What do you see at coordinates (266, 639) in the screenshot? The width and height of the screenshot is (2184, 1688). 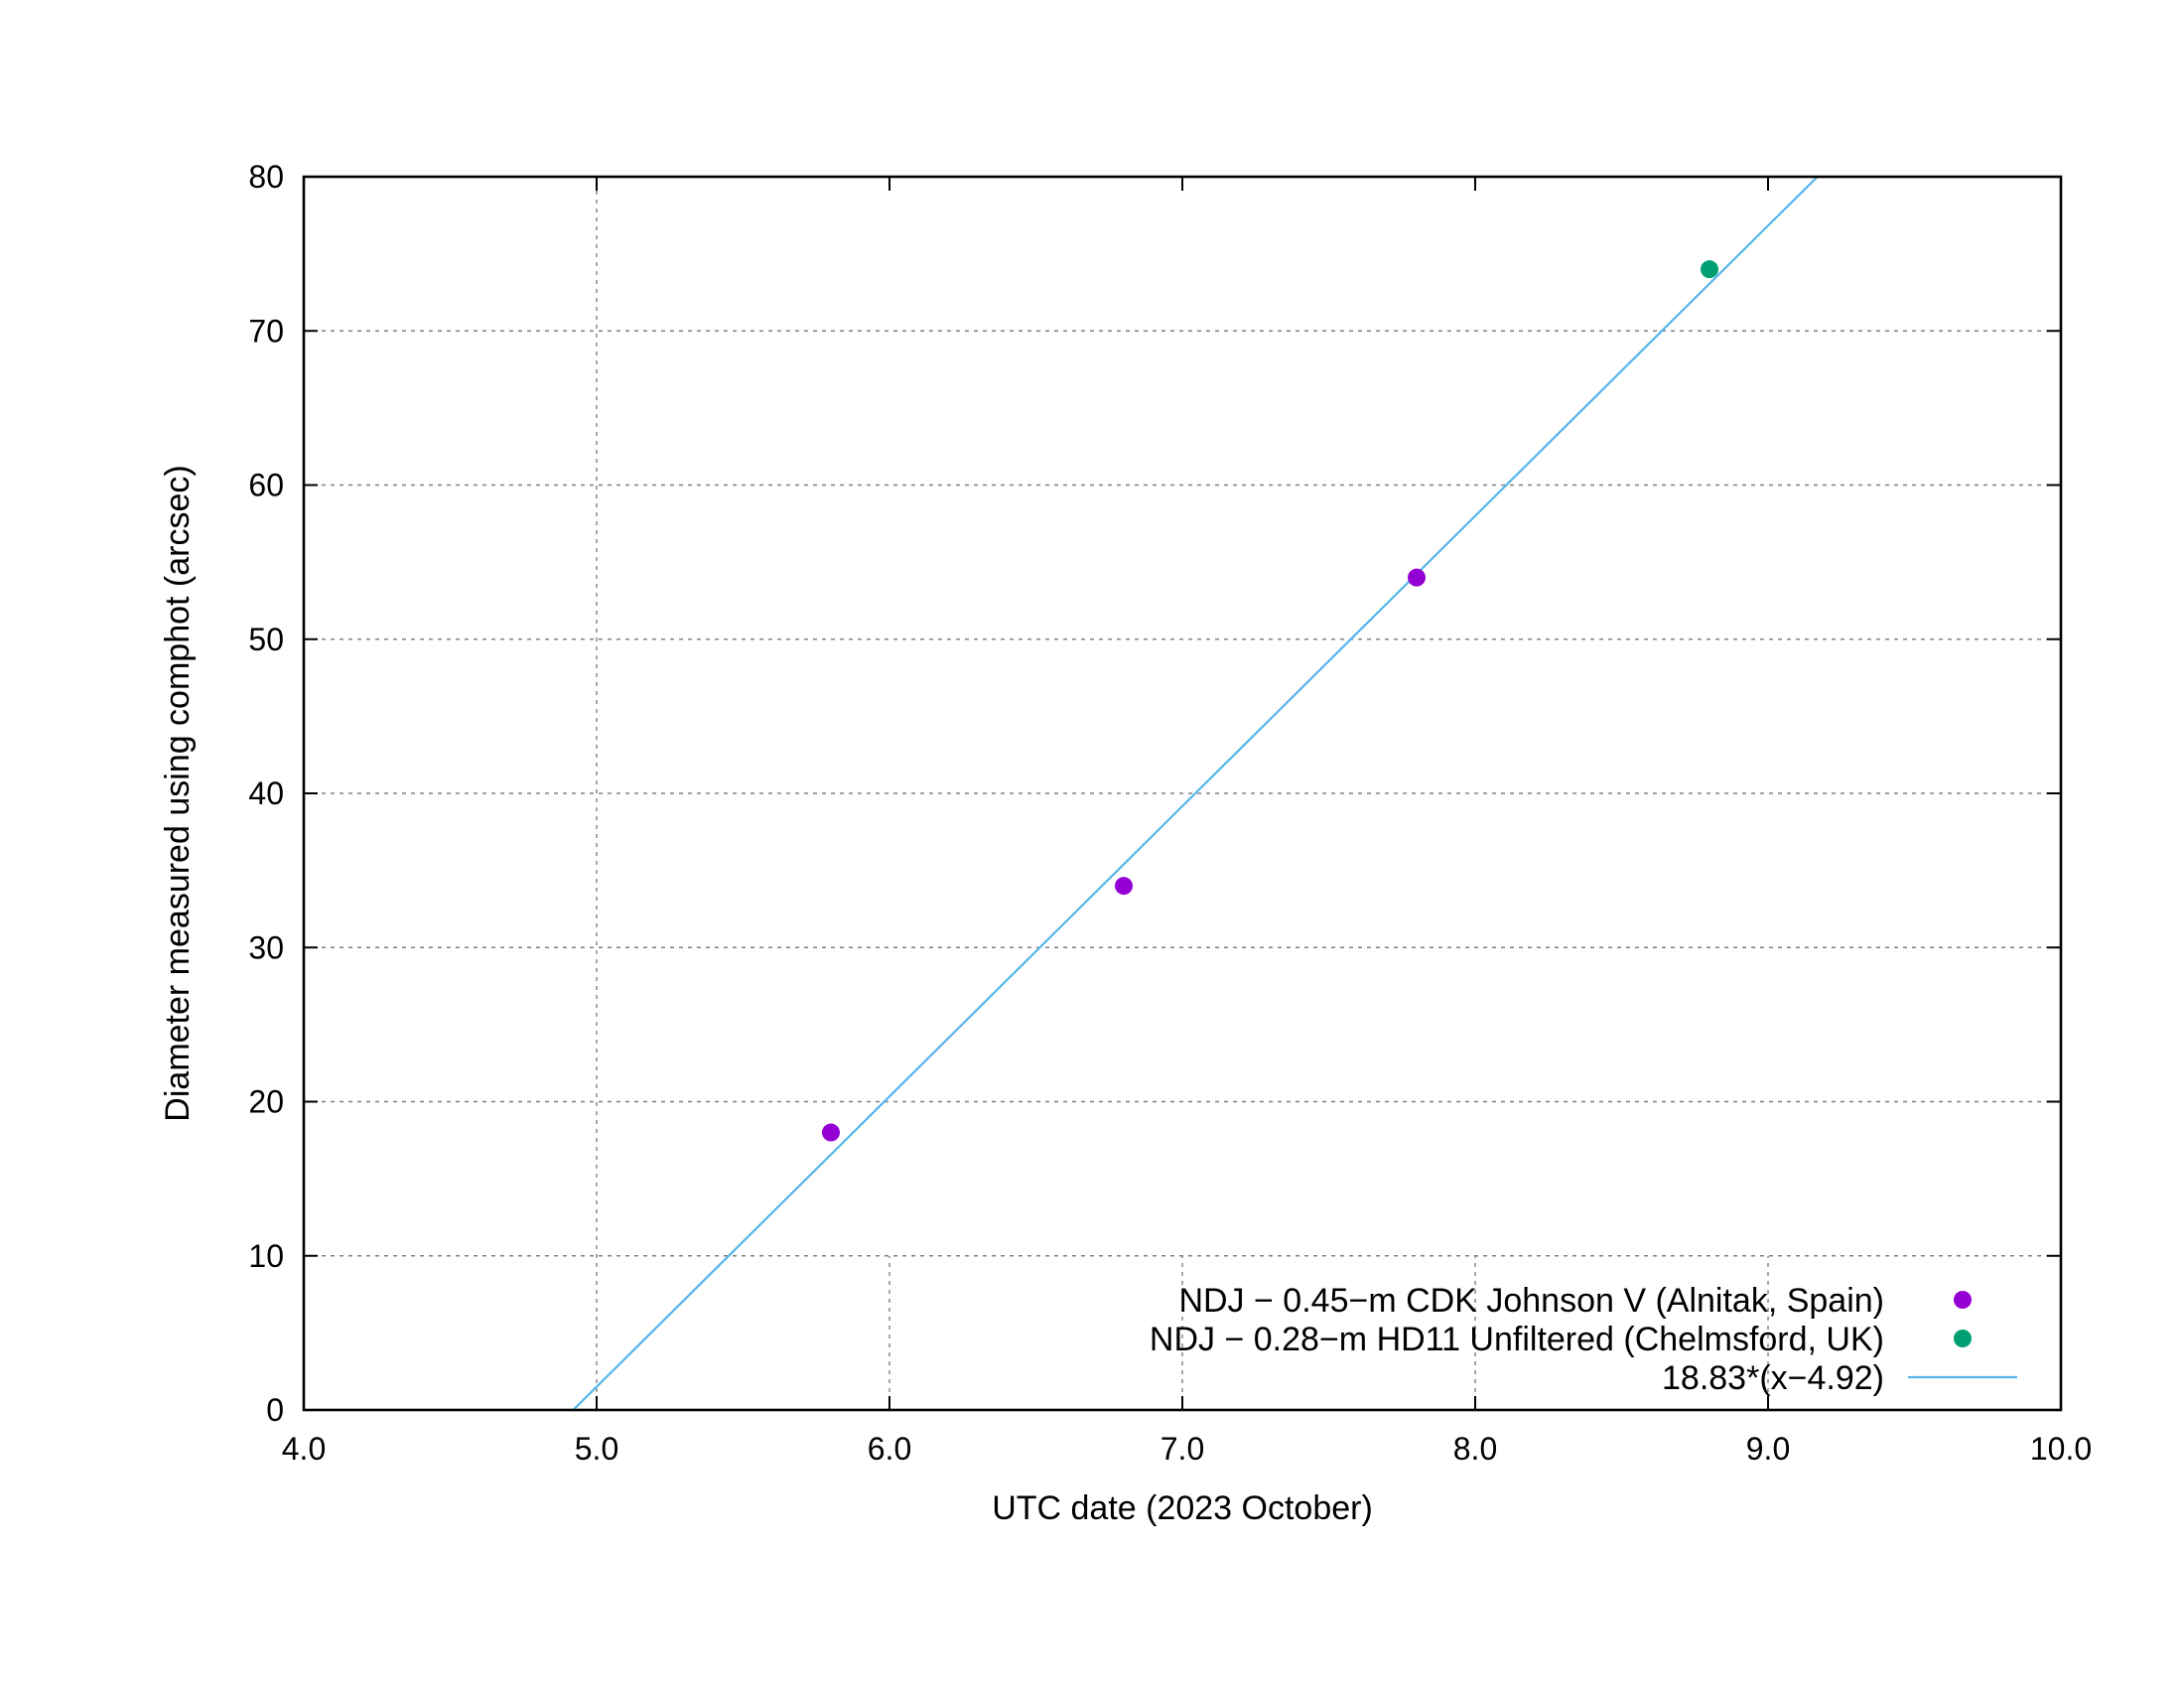 I see `y-tick-label: 50` at bounding box center [266, 639].